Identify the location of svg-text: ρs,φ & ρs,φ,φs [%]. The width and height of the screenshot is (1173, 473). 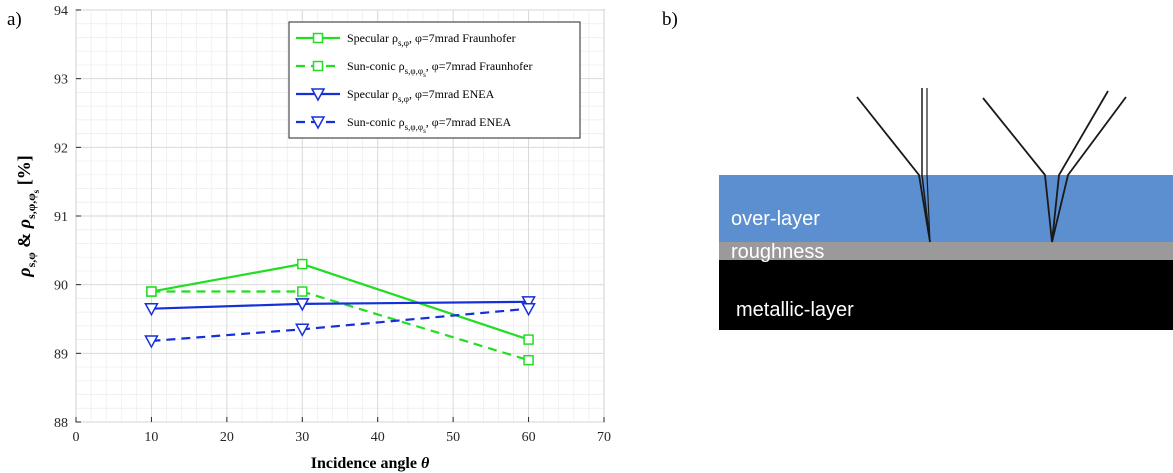
(27, 216).